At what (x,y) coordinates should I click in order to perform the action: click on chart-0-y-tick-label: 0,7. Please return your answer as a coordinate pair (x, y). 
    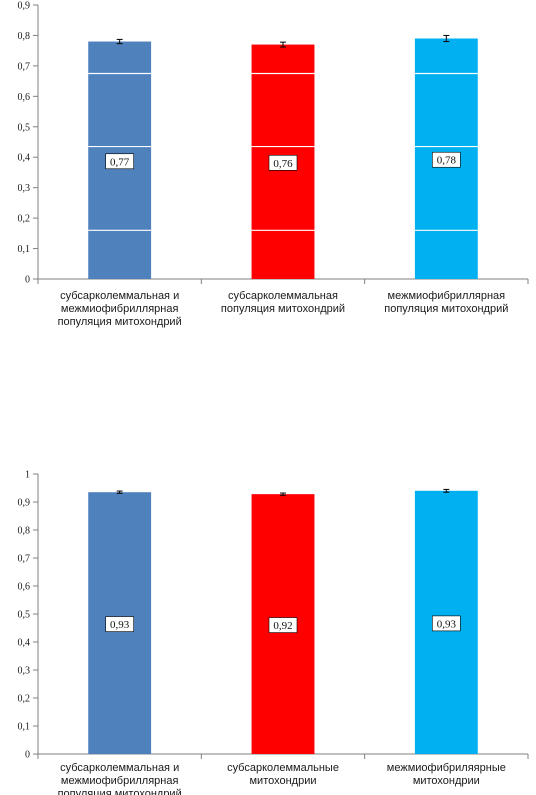
    Looking at the image, I should click on (24, 66).